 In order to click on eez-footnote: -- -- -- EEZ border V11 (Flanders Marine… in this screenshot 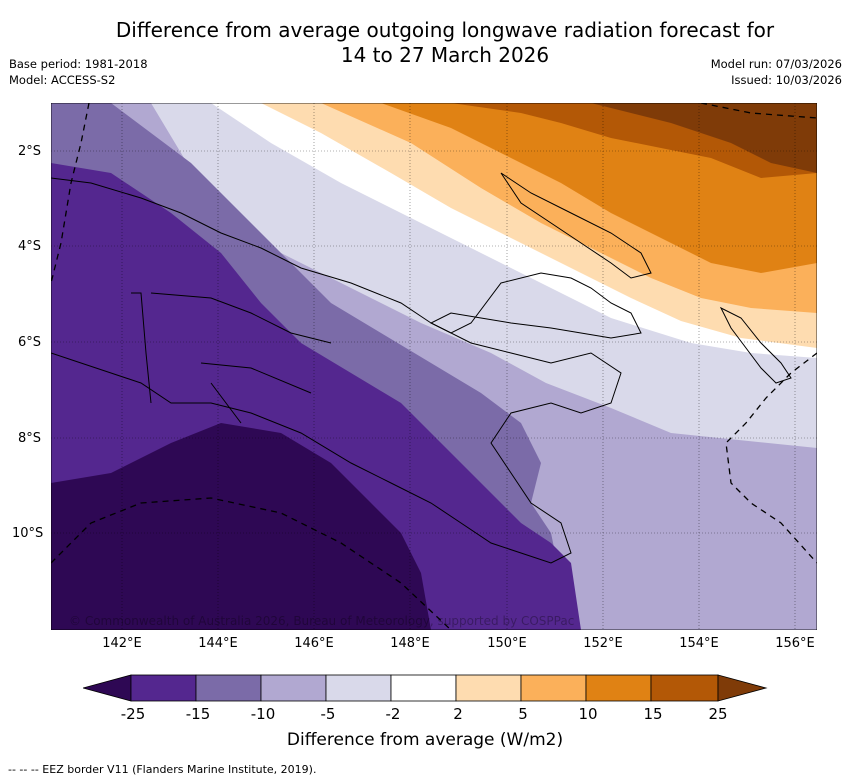, I will do `click(162, 769)`.